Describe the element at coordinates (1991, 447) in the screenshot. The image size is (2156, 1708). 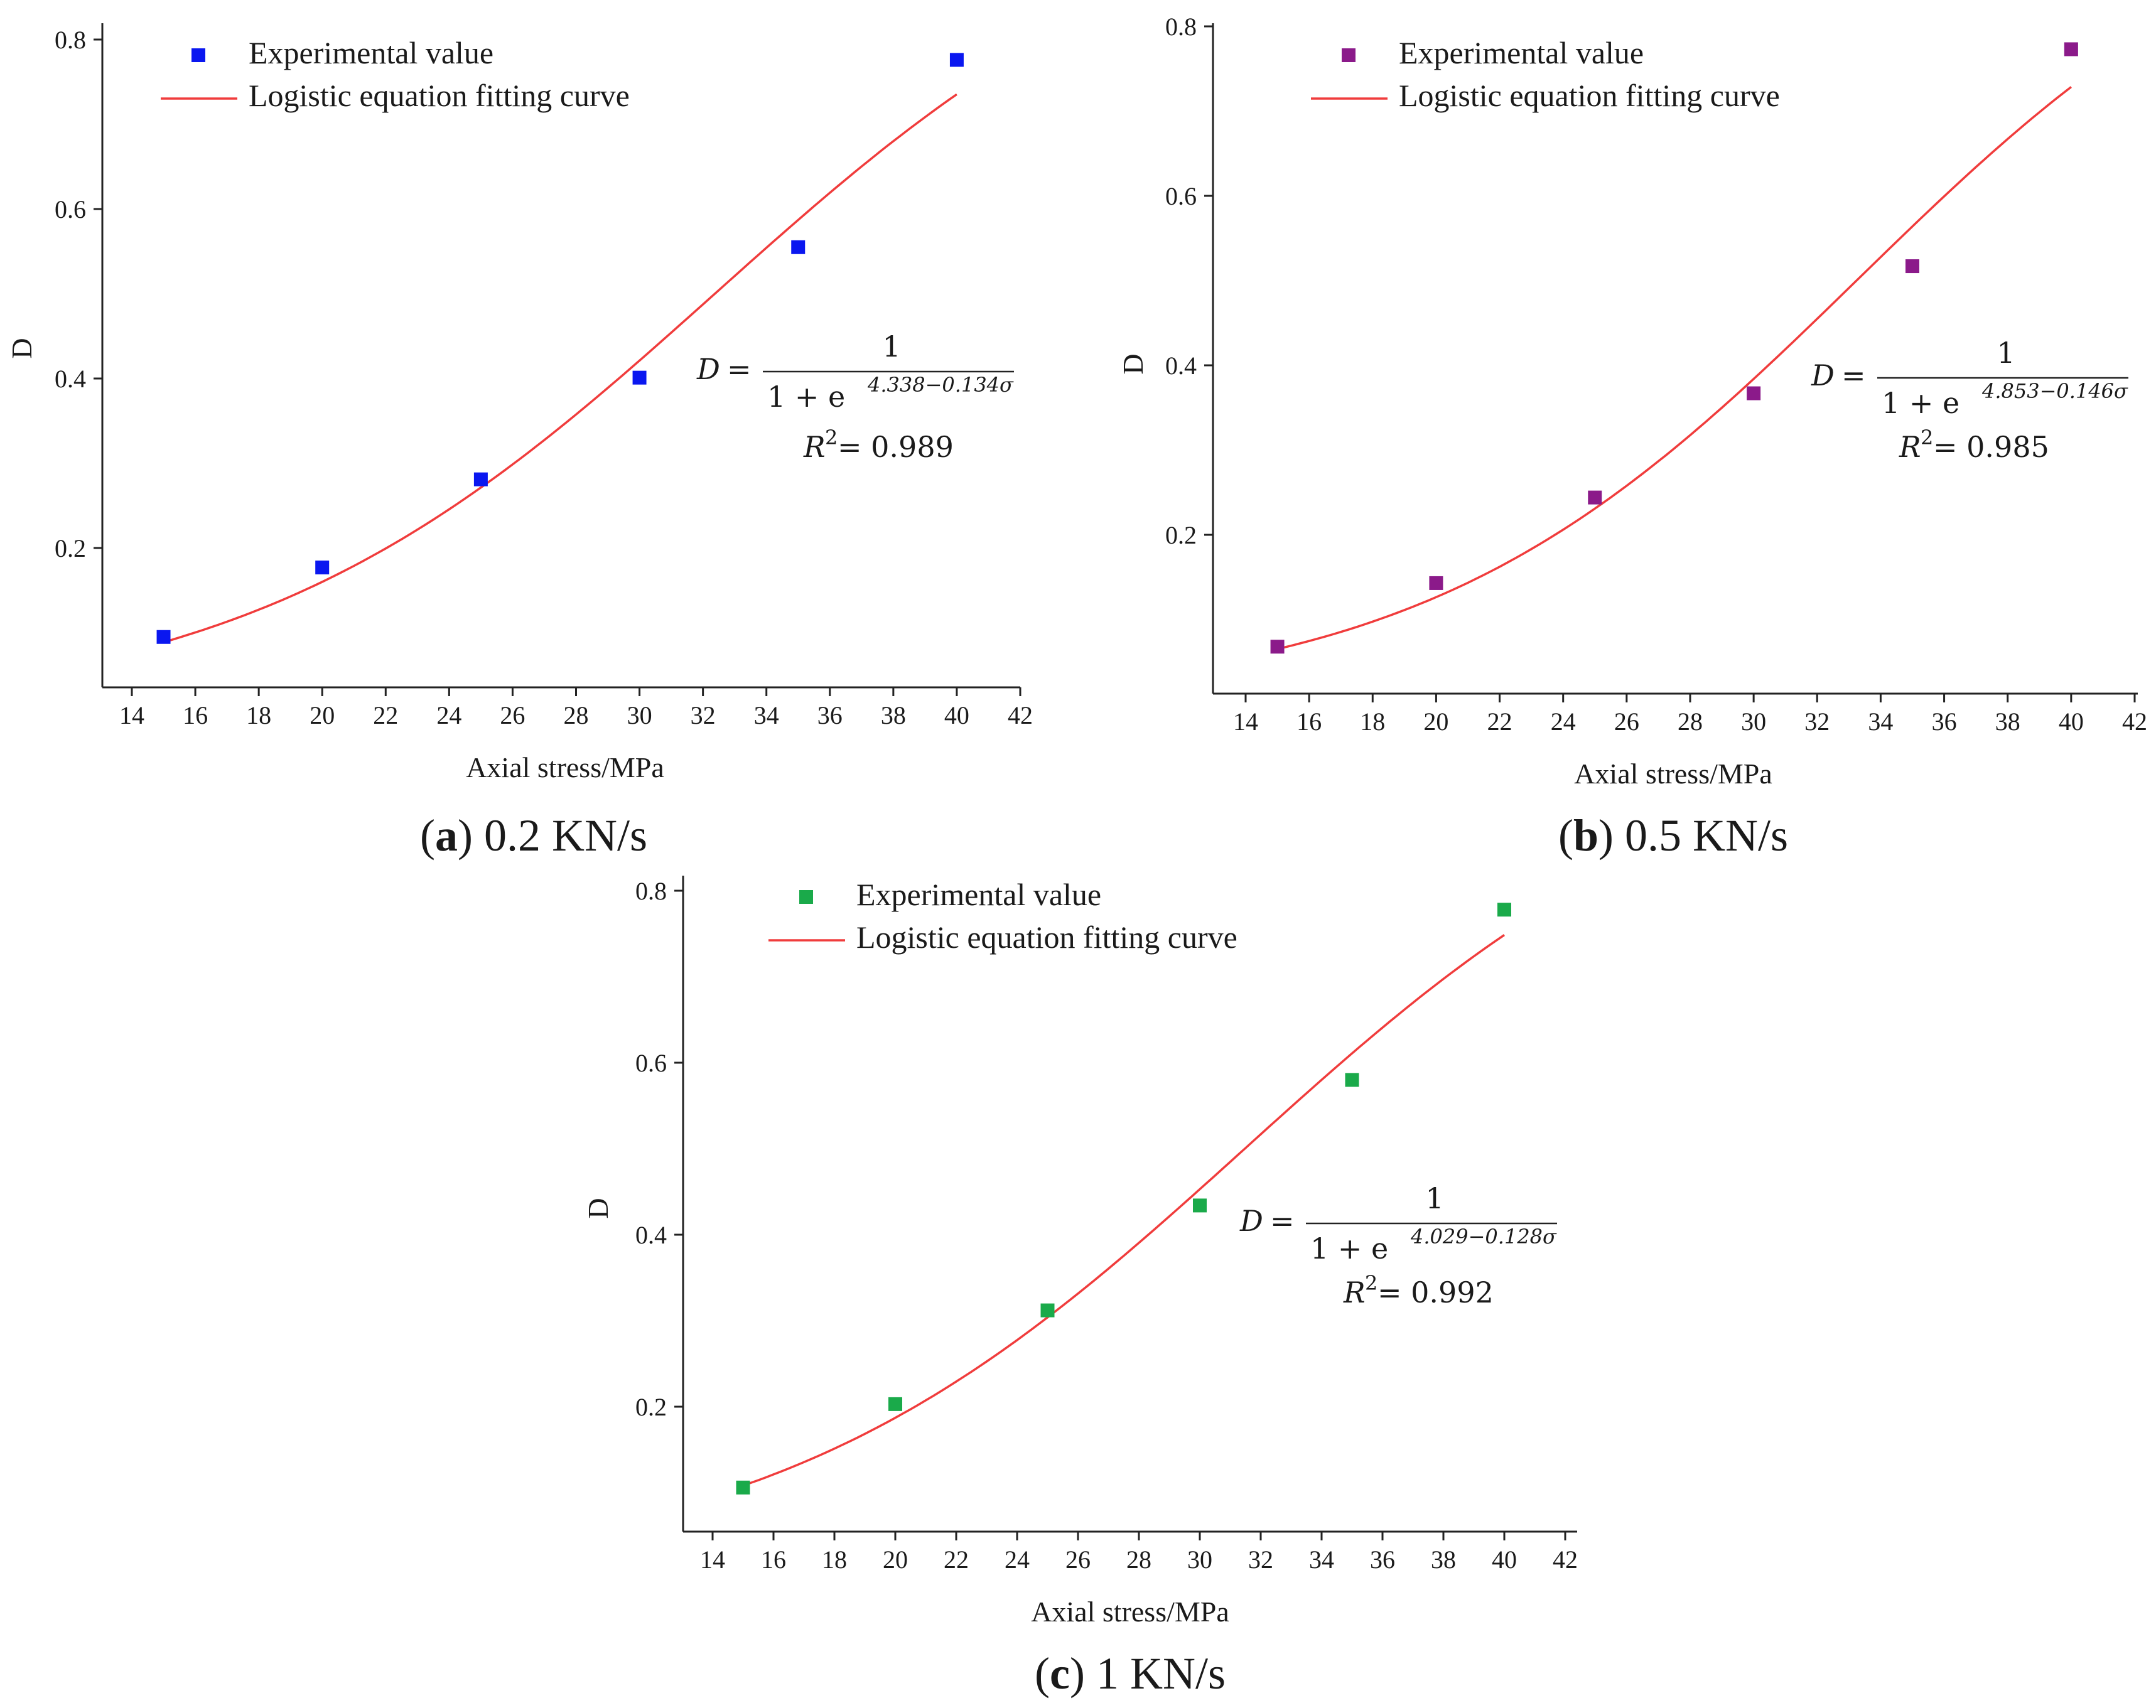
I see `r2-value: = 0.985` at that location.